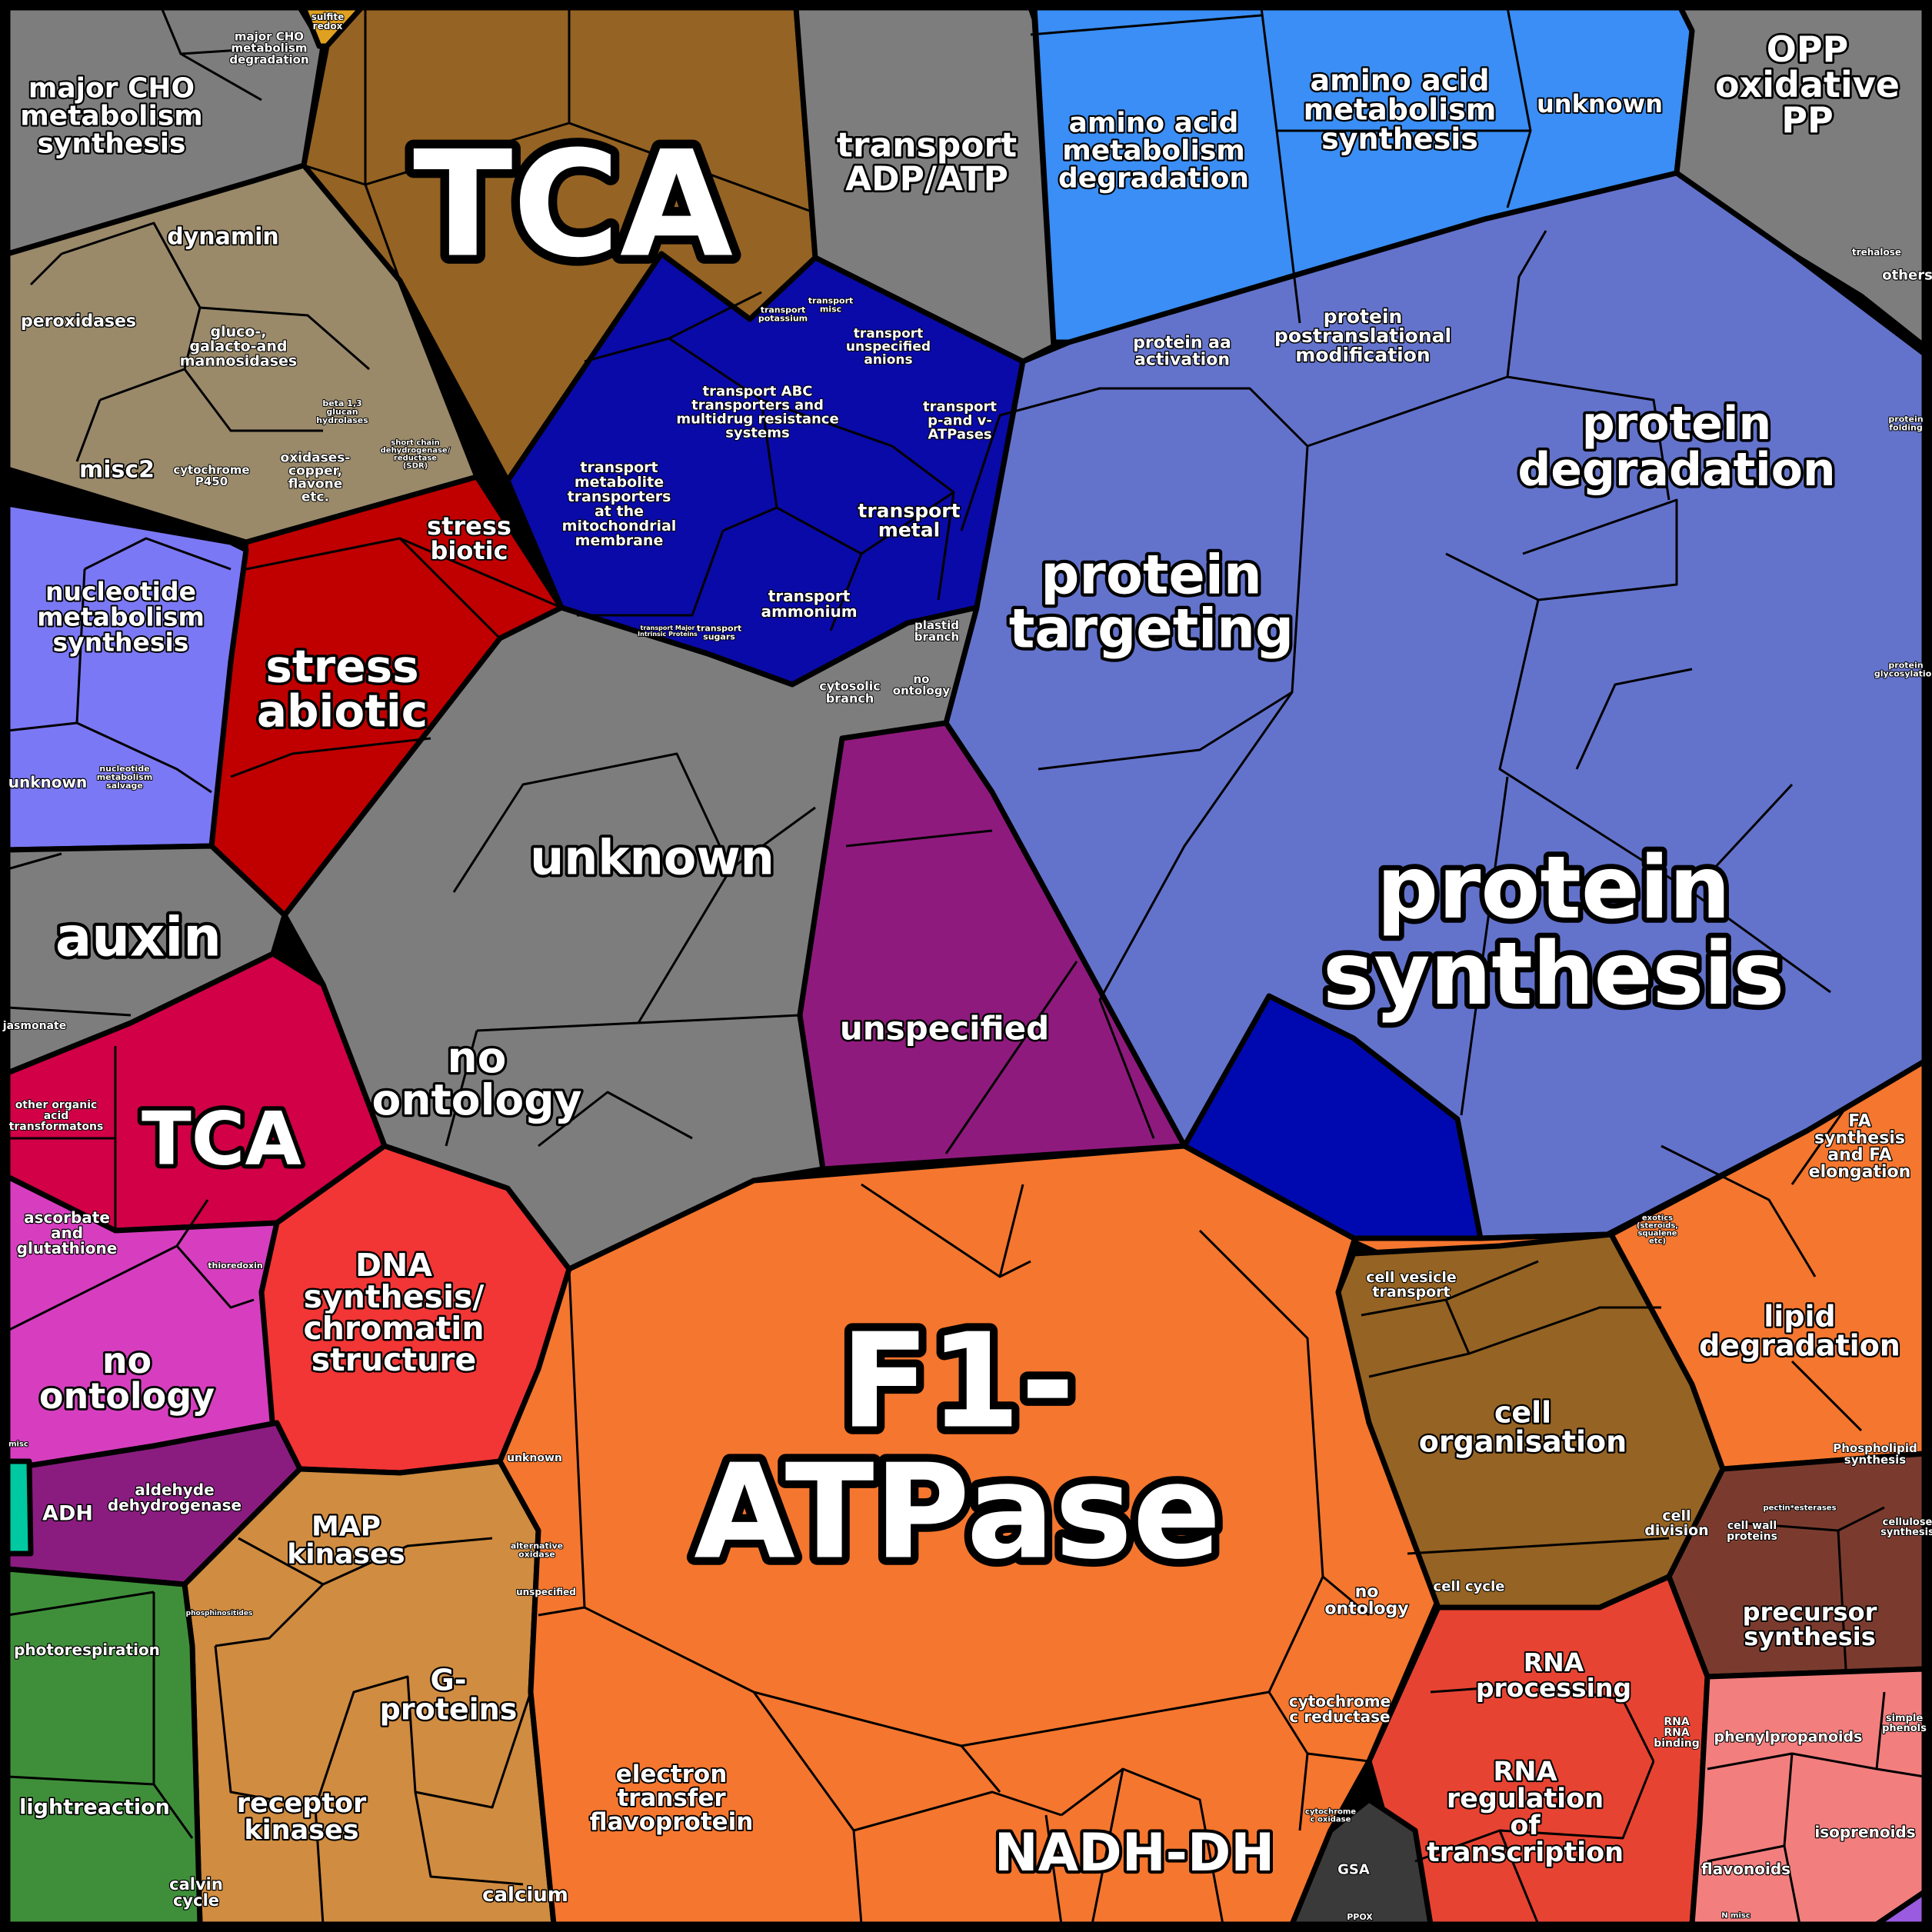 The height and width of the screenshot is (1932, 1932). What do you see at coordinates (1182, 352) in the screenshot?
I see `label-protein-0: protein aa activation` at bounding box center [1182, 352].